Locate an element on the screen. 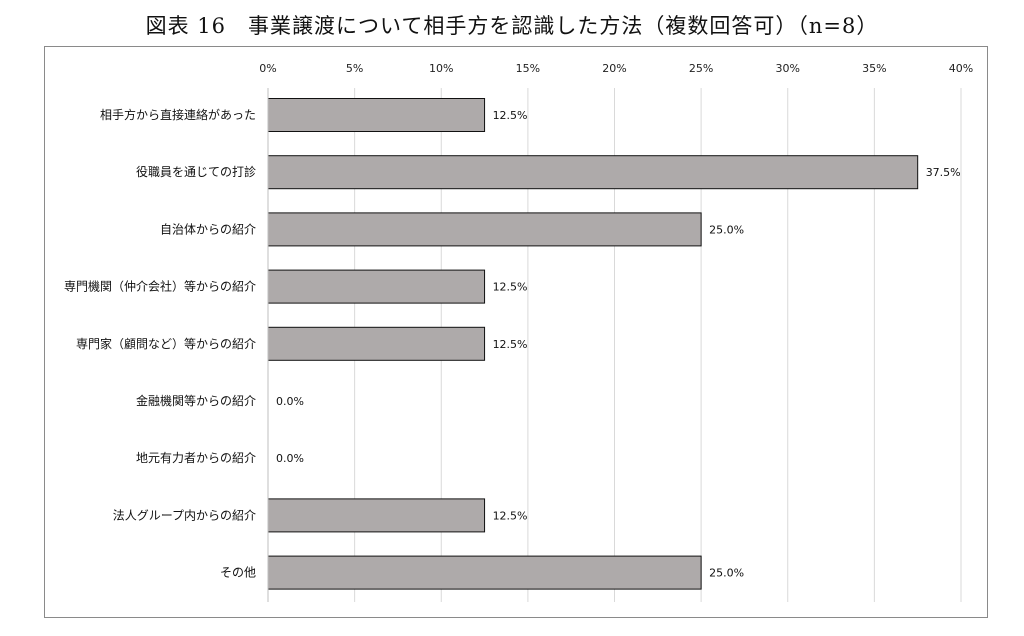 The image size is (1024, 636). category-label: 相手方から直接連絡があった is located at coordinates (178, 114).